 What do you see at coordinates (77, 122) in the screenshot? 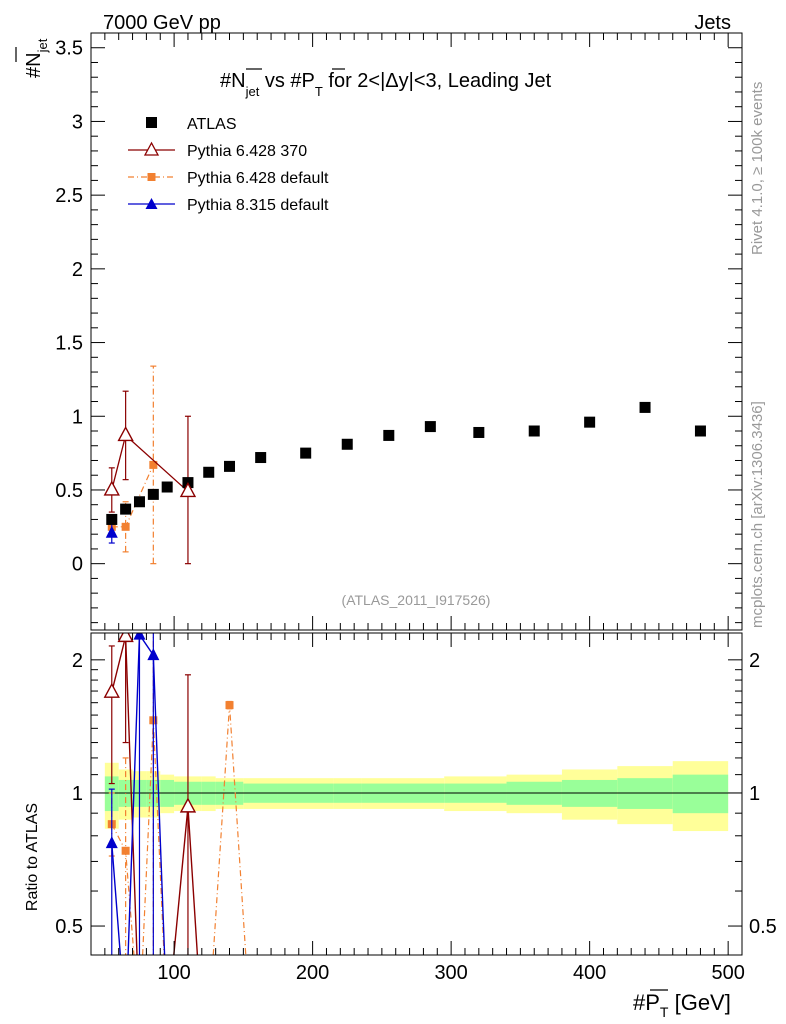
I see `y-tick-label: 3` at bounding box center [77, 122].